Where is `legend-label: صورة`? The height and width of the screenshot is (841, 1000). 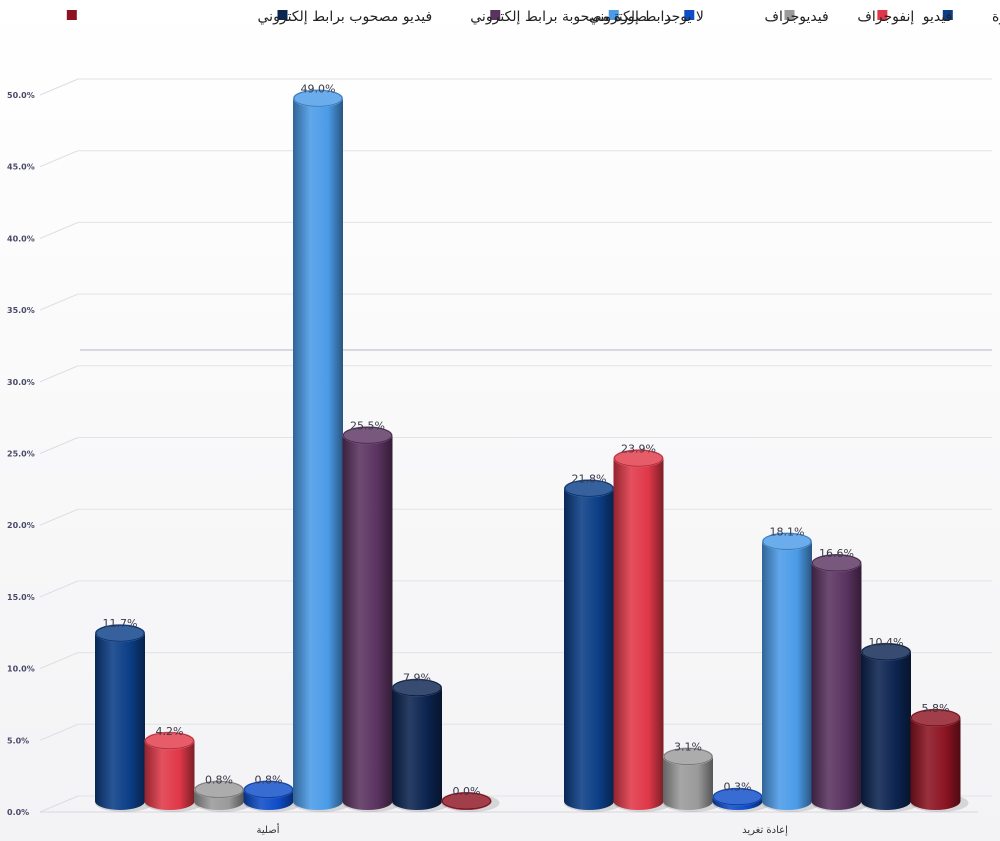
legend-label: صورة is located at coordinates (996, 17).